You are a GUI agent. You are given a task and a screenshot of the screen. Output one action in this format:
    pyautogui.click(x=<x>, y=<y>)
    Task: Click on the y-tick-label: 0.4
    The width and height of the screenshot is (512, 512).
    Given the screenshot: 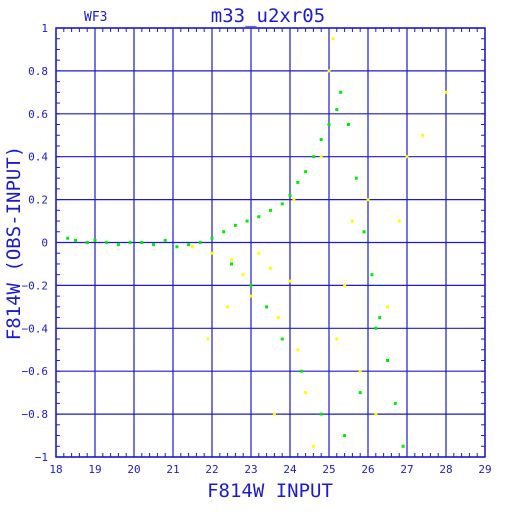 What is the action you would take?
    pyautogui.click(x=38, y=157)
    